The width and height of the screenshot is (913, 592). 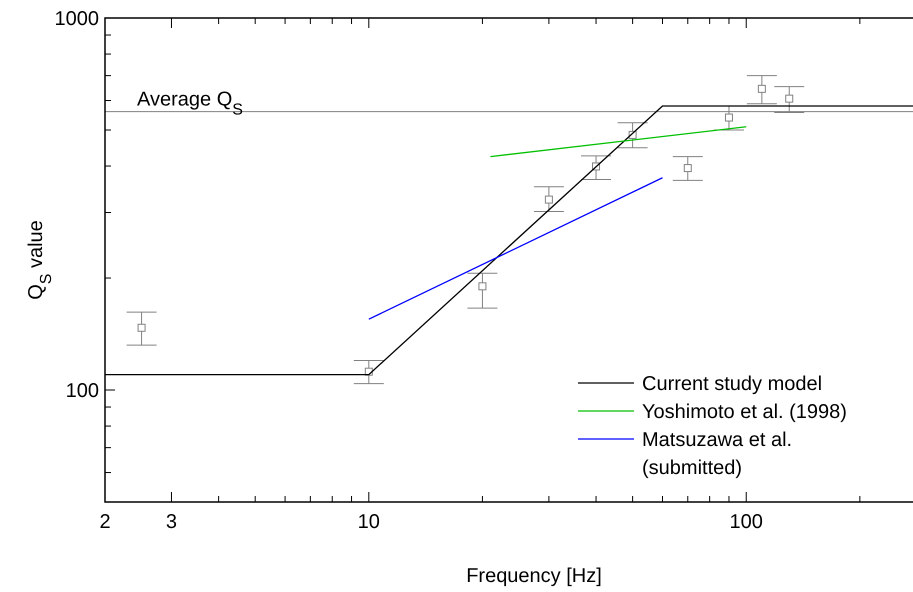 What do you see at coordinates (717, 454) in the screenshot?
I see `legend-label: Matsuzawa et al. (submitted)` at bounding box center [717, 454].